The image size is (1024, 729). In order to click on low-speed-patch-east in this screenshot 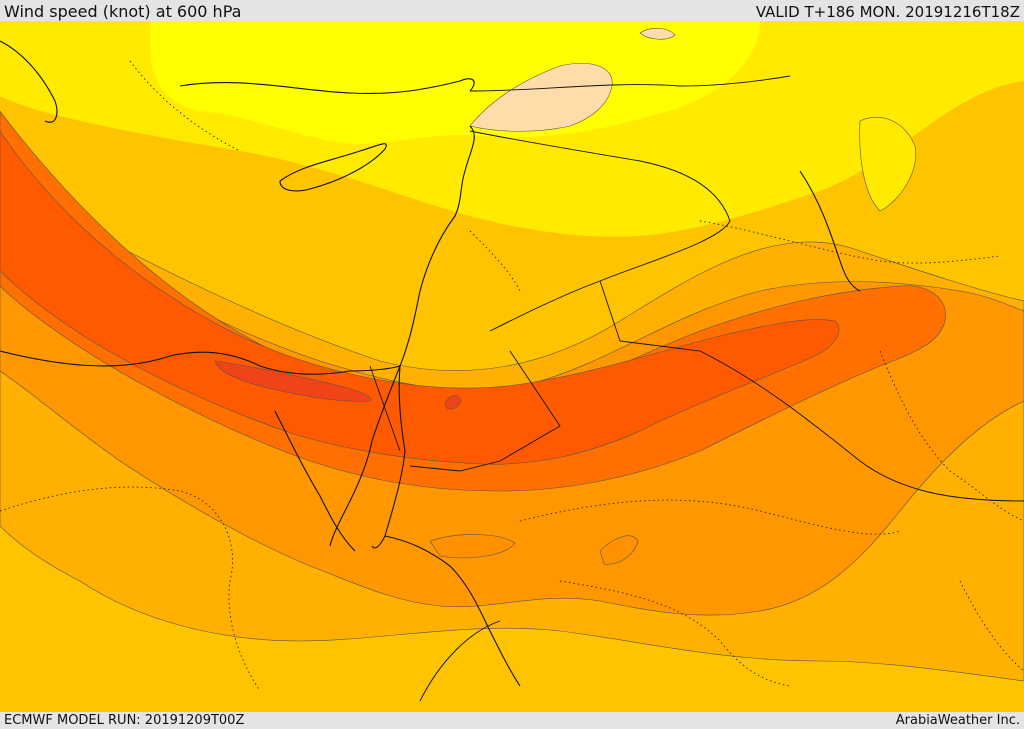, I will do `click(888, 164)`.